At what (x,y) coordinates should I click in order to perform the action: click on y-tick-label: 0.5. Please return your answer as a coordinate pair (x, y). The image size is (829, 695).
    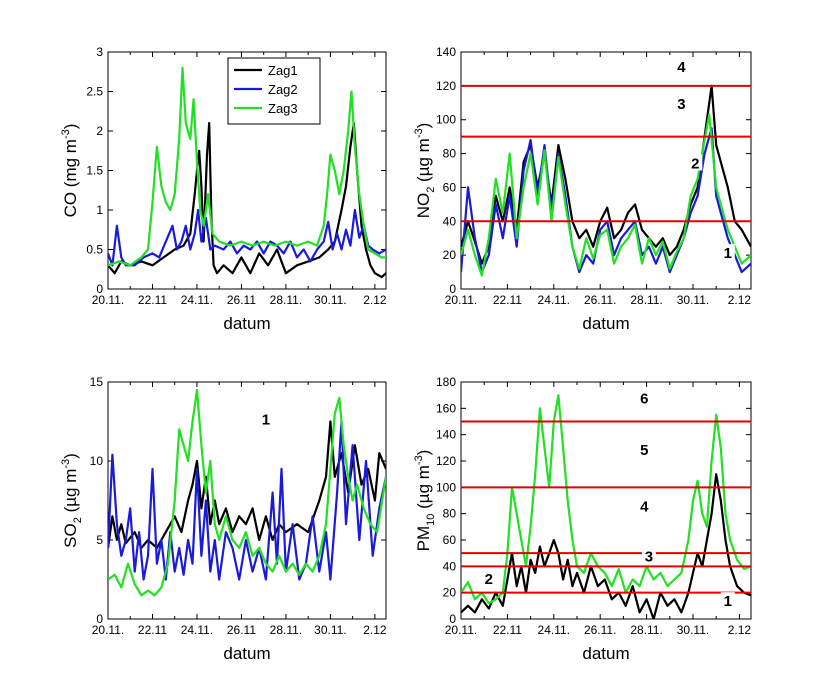
    Looking at the image, I should click on (94, 250).